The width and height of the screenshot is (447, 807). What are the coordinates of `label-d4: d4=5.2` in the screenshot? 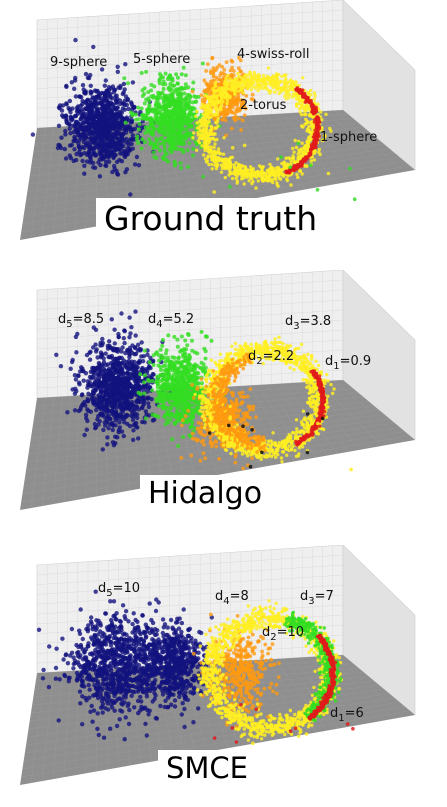 It's located at (171, 321).